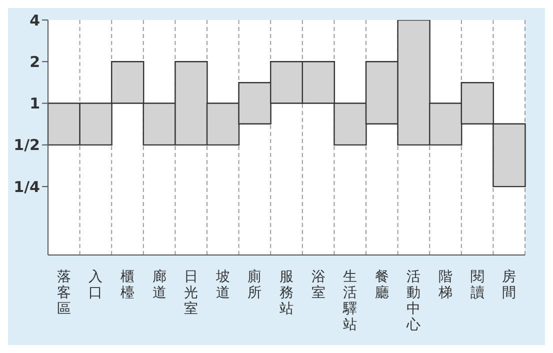  I want to click on x-tick-label: 入口, so click(95, 285).